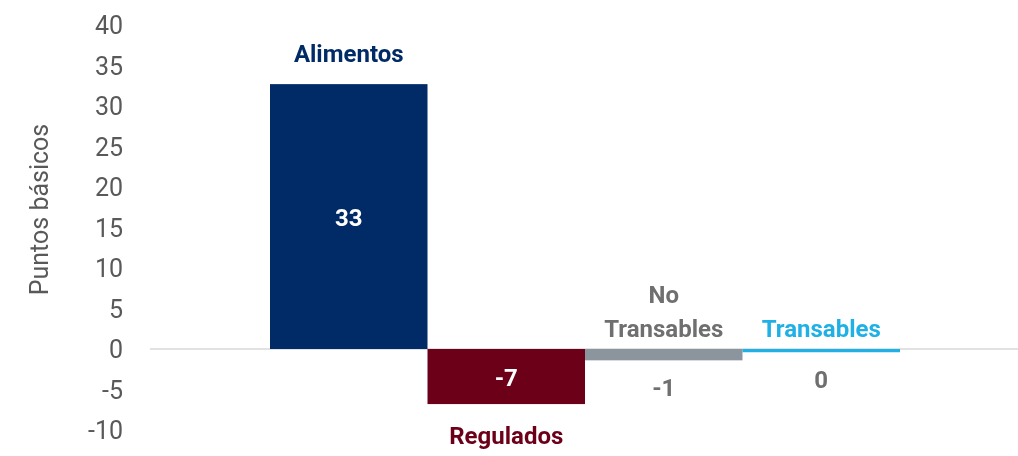 The height and width of the screenshot is (456, 1018). I want to click on x-tick-label: Alimentos, so click(348, 54).